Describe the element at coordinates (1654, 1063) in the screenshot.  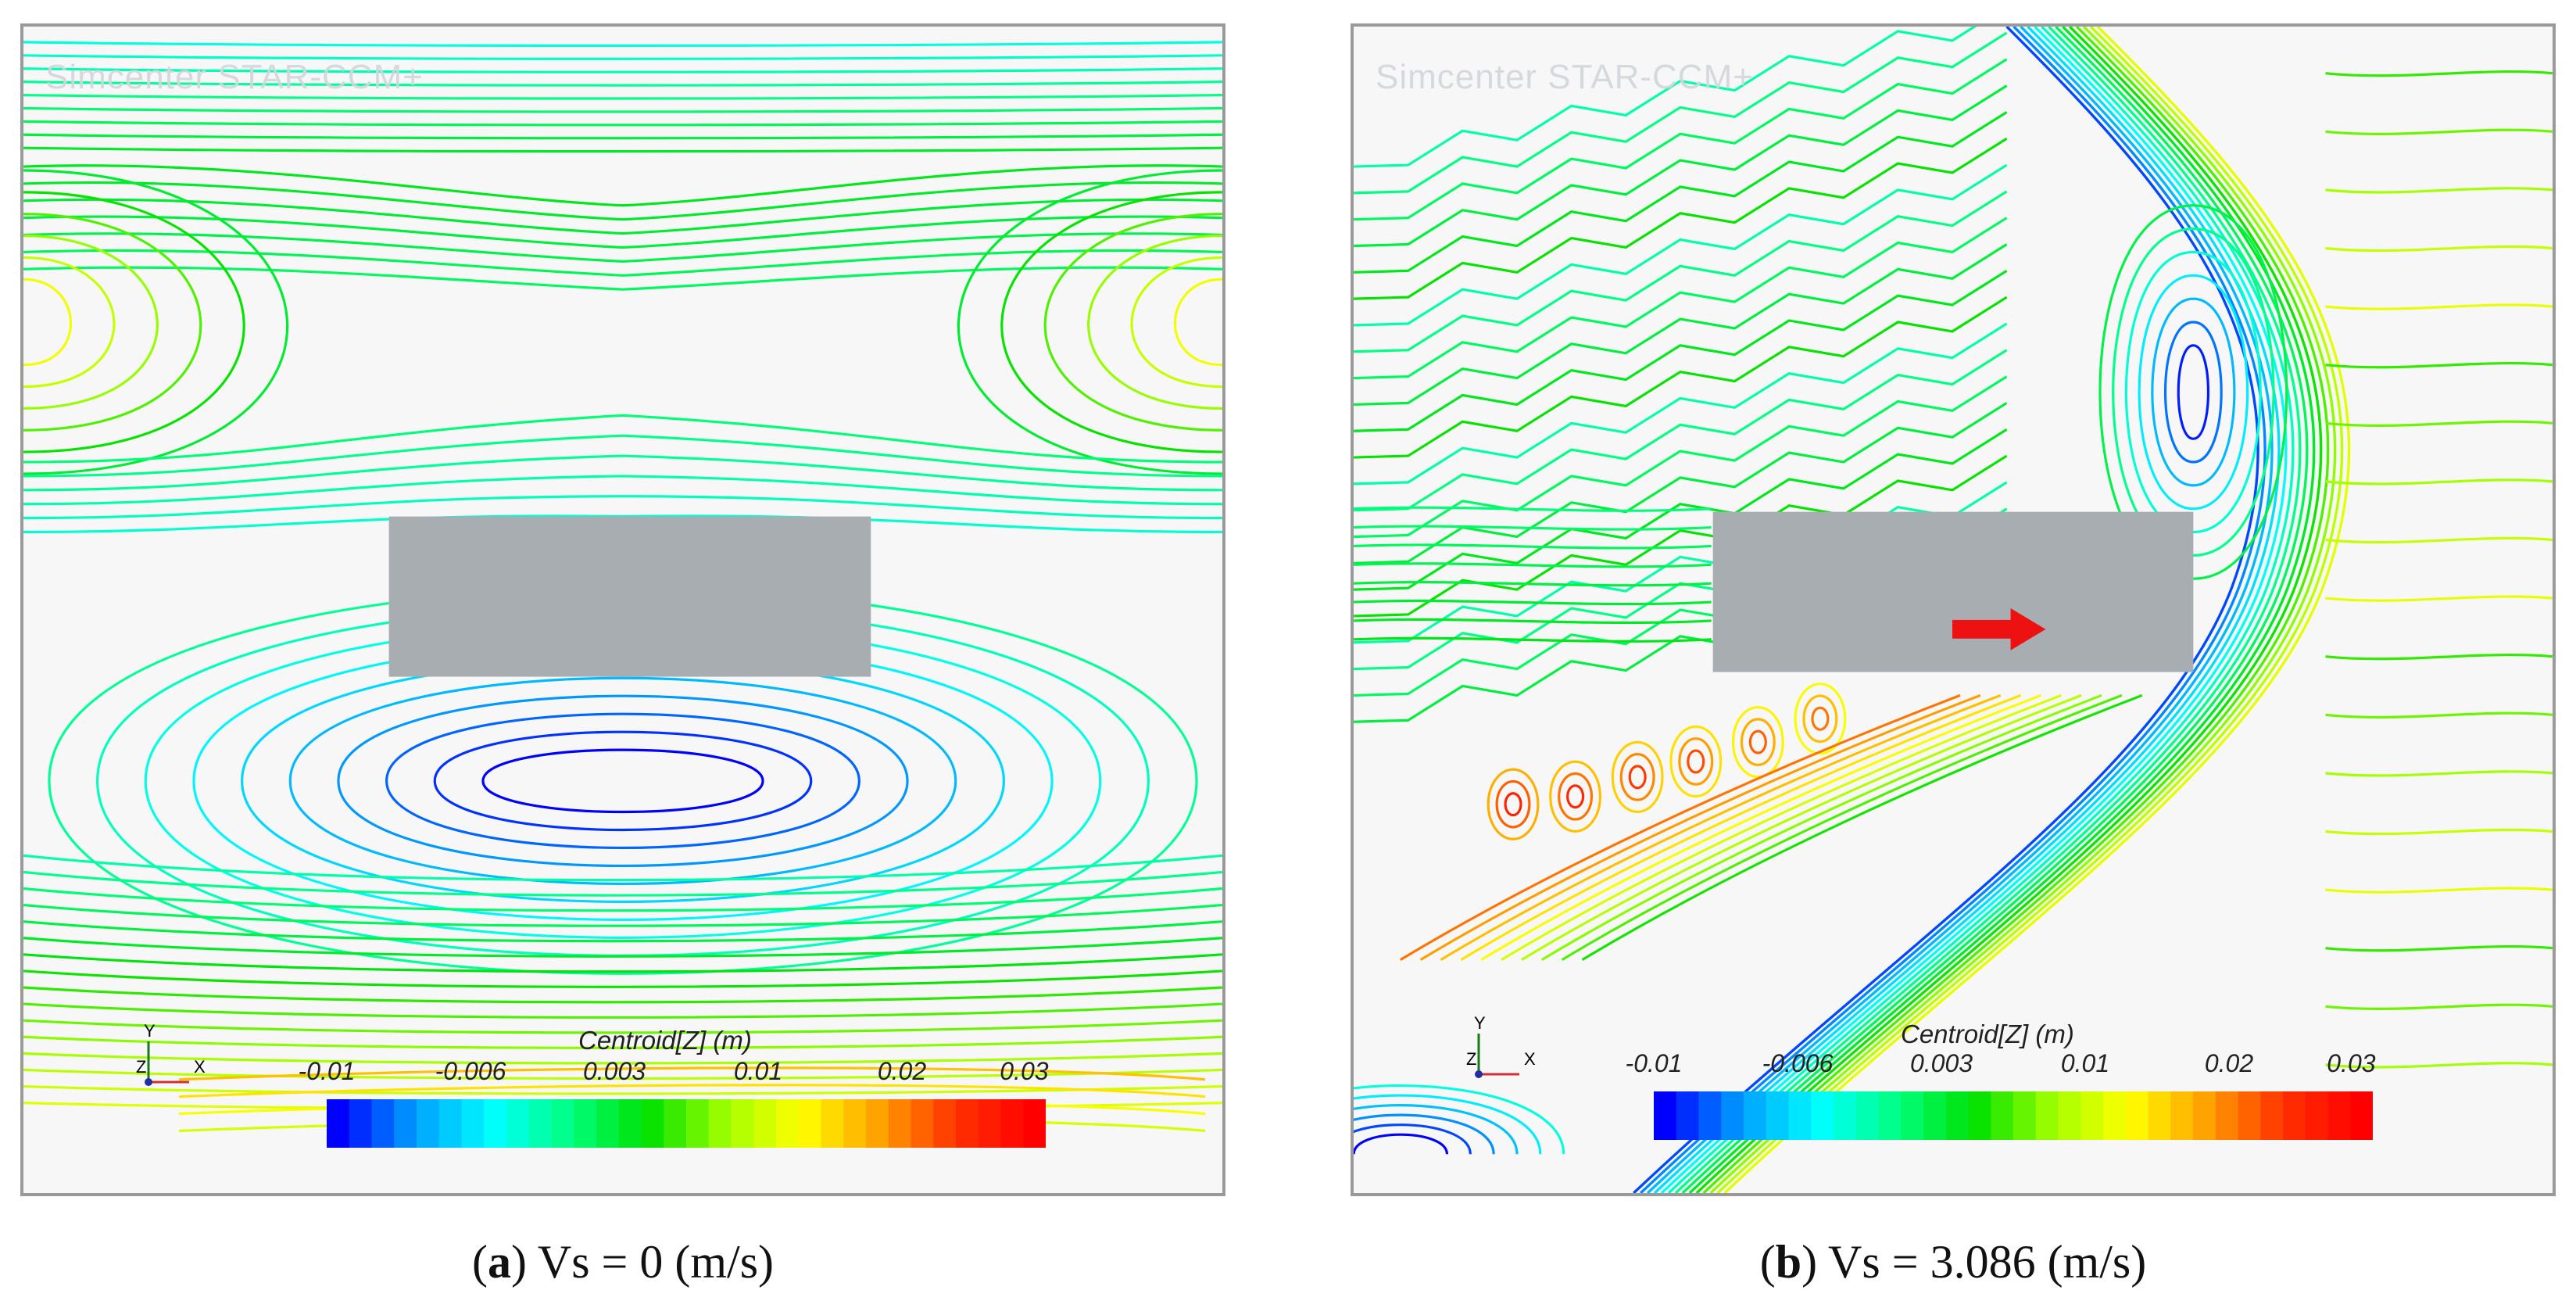
I see `colorbar-tick-label: -0.01` at that location.